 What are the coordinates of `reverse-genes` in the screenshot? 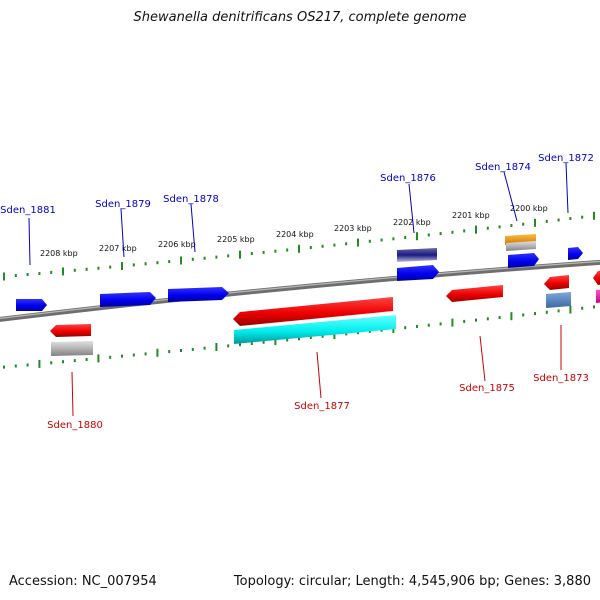 It's located at (325, 313).